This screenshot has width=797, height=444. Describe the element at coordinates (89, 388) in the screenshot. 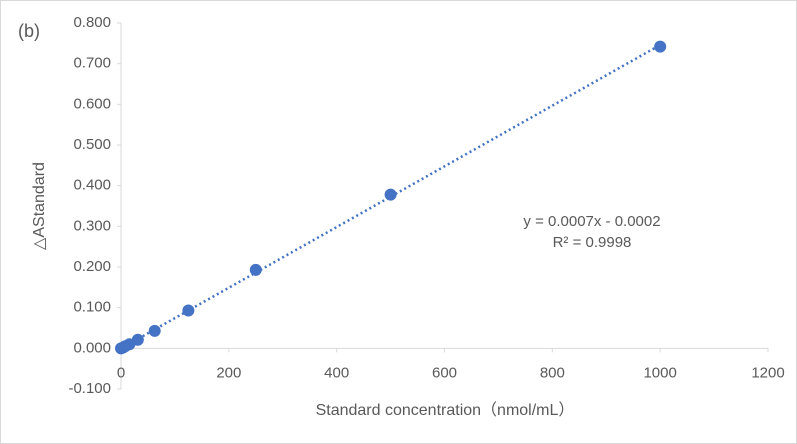

I see `y-tick-label: -0.100` at that location.